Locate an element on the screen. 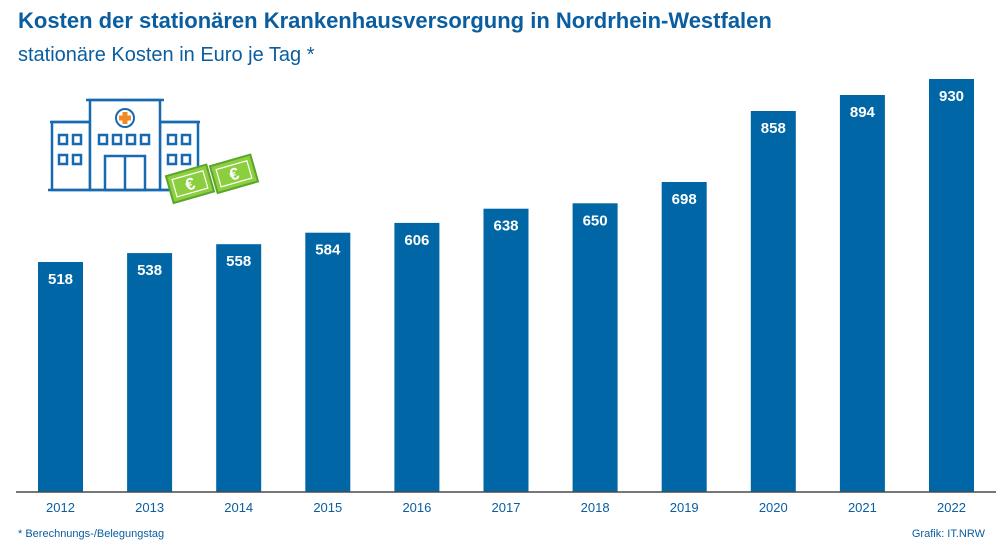 Image resolution: width=999 pixels, height=542 pixels. data-label-2021: 894 is located at coordinates (863, 112).